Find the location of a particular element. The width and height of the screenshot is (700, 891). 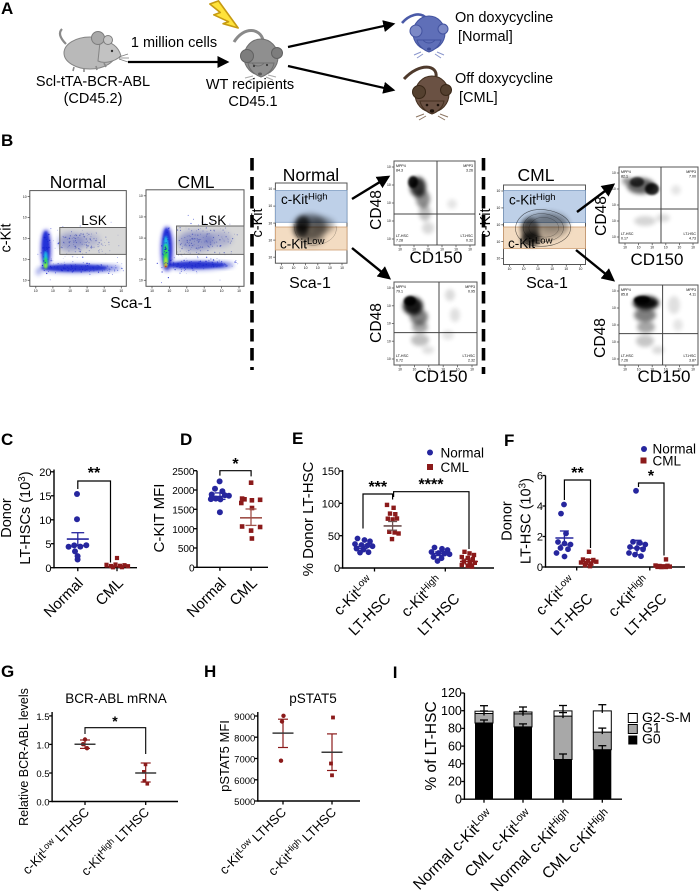

svg-text: C-KIT MFI is located at coordinates (159, 518).